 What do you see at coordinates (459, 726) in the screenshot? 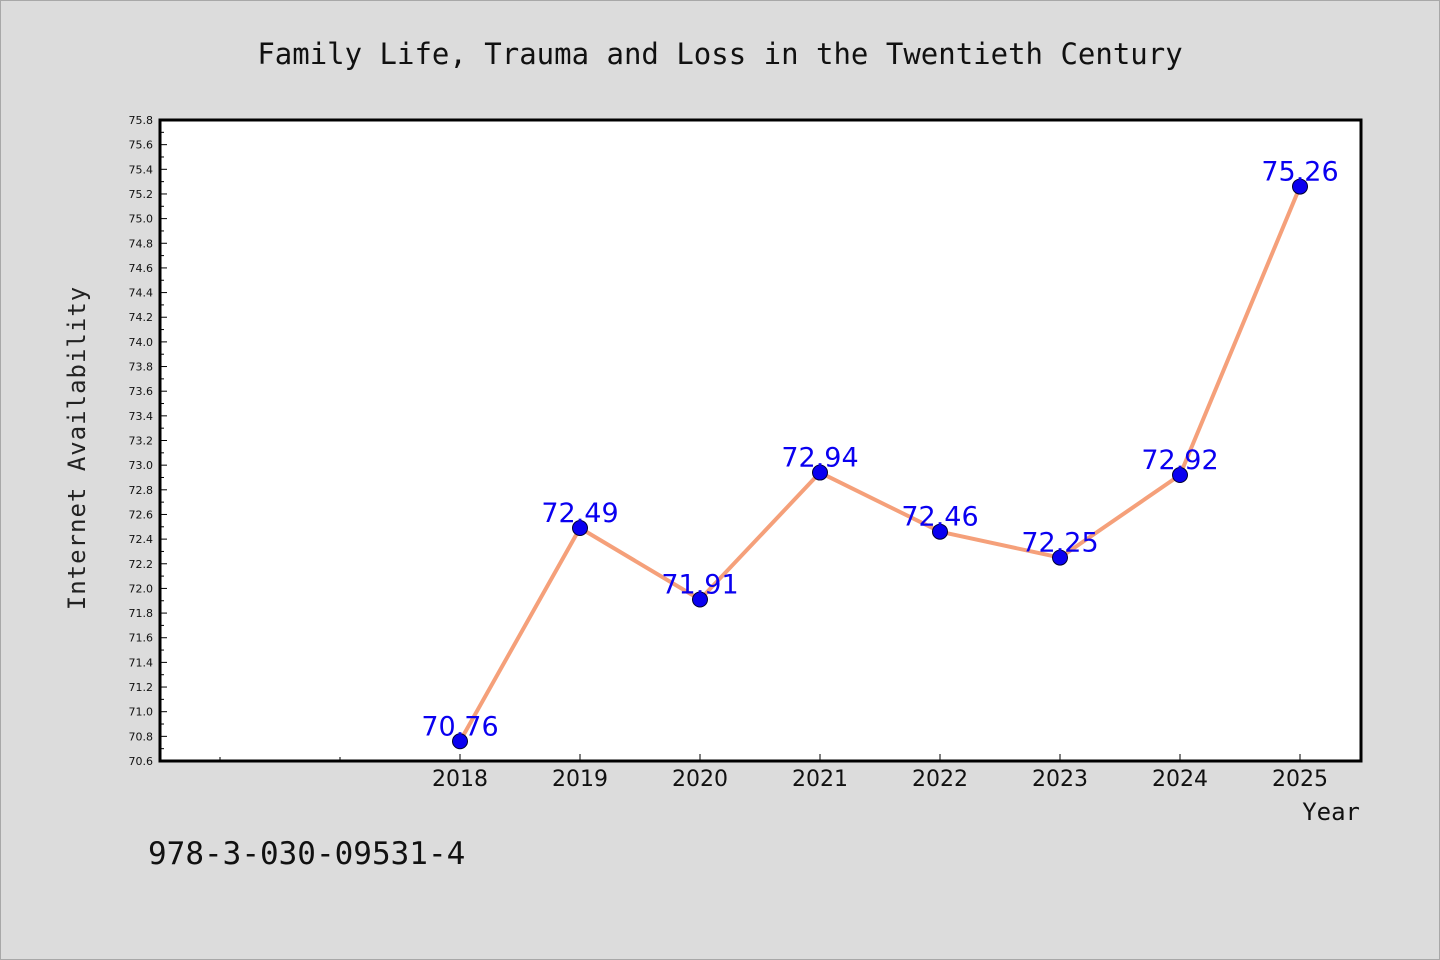
I see `data-label: 70.76` at bounding box center [459, 726].